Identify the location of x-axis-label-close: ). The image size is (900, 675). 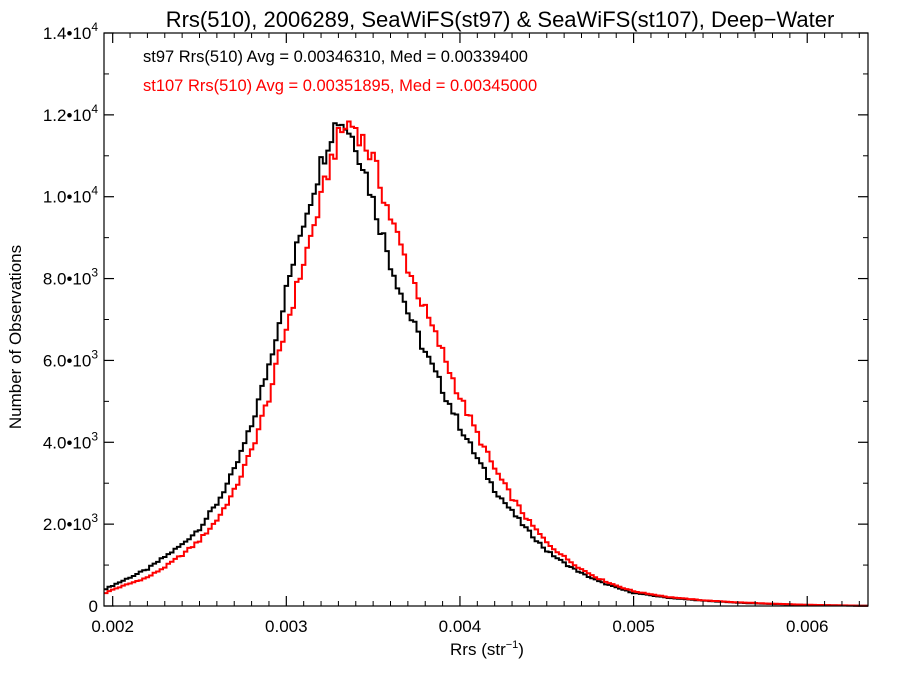
(521, 649).